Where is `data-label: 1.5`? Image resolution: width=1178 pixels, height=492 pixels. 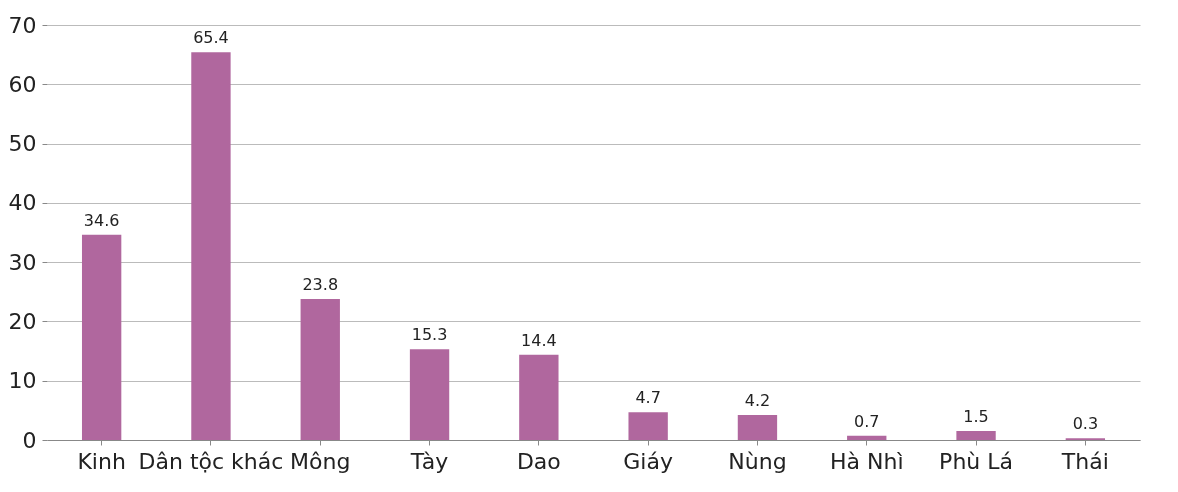 data-label: 1.5 is located at coordinates (976, 417).